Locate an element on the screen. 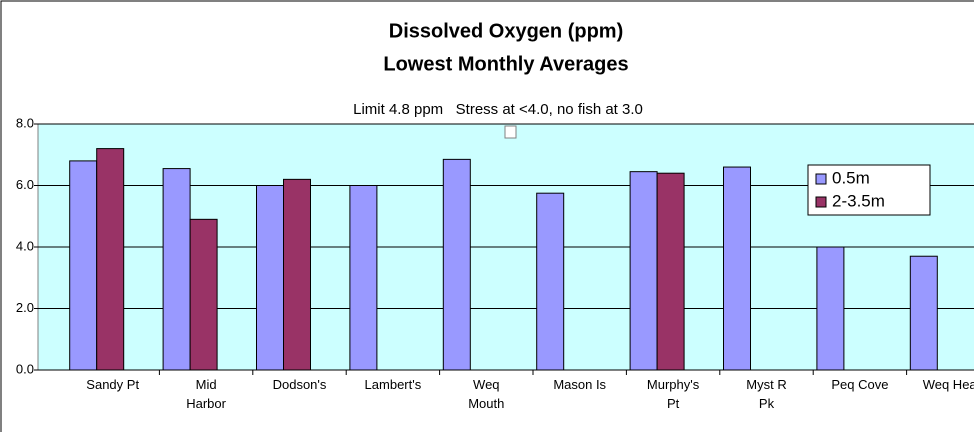  legend-label: 0.5m is located at coordinates (851, 177).